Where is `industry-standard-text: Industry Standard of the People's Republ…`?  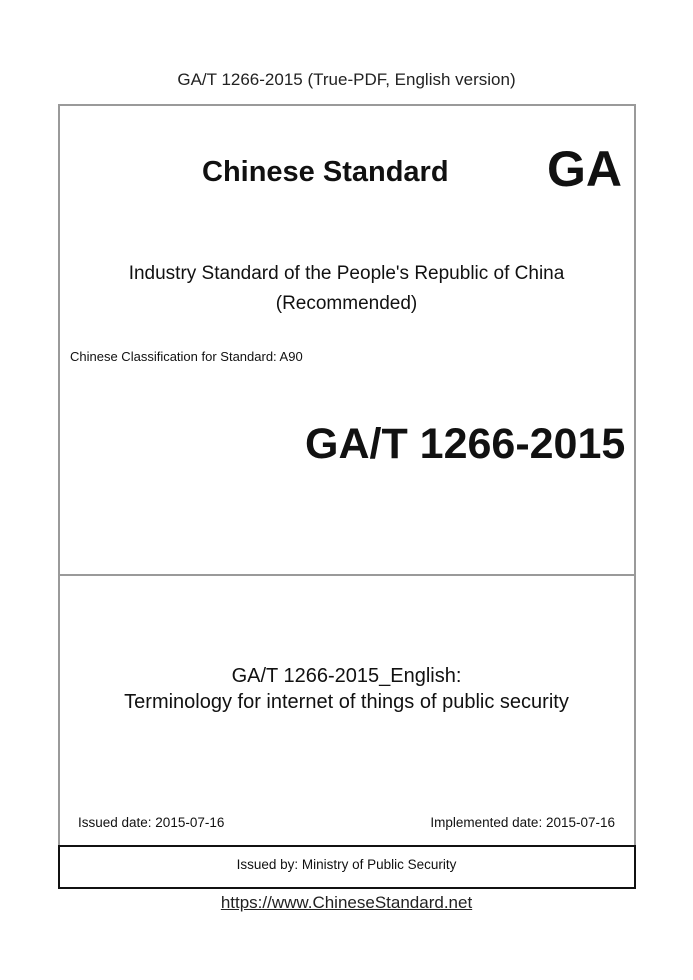 industry-standard-text: Industry Standard of the People's Republ… is located at coordinates (346, 289).